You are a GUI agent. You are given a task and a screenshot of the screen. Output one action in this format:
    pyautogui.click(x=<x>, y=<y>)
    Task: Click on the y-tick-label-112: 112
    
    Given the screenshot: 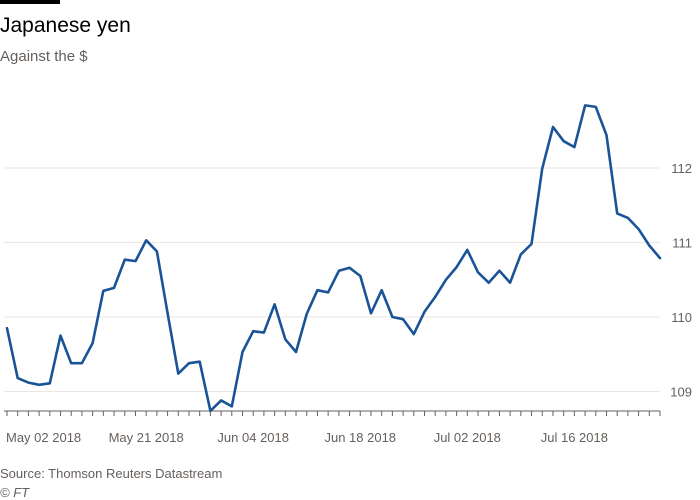 What is the action you would take?
    pyautogui.click(x=681, y=168)
    